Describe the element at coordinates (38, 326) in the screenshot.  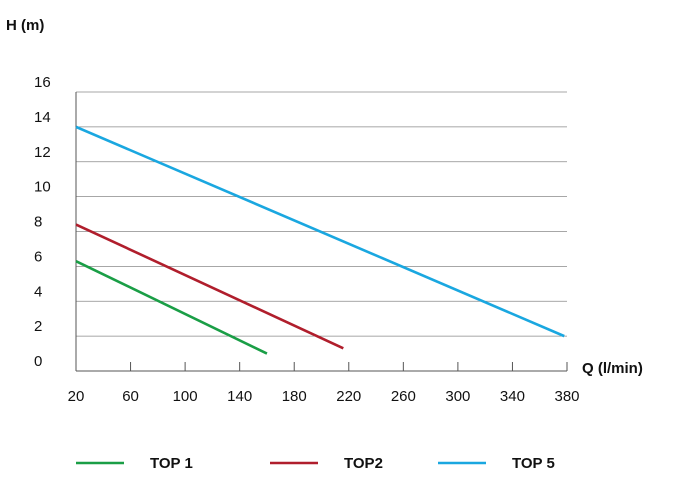
I see `y-tick-label-2: 2` at that location.